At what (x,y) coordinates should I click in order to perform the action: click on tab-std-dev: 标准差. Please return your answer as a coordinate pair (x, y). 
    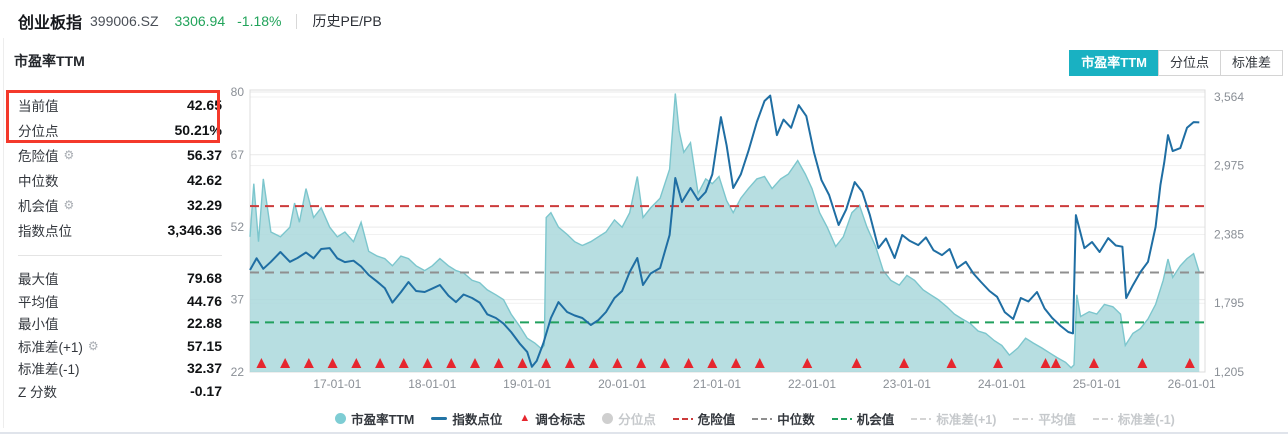
    Looking at the image, I should click on (1251, 63).